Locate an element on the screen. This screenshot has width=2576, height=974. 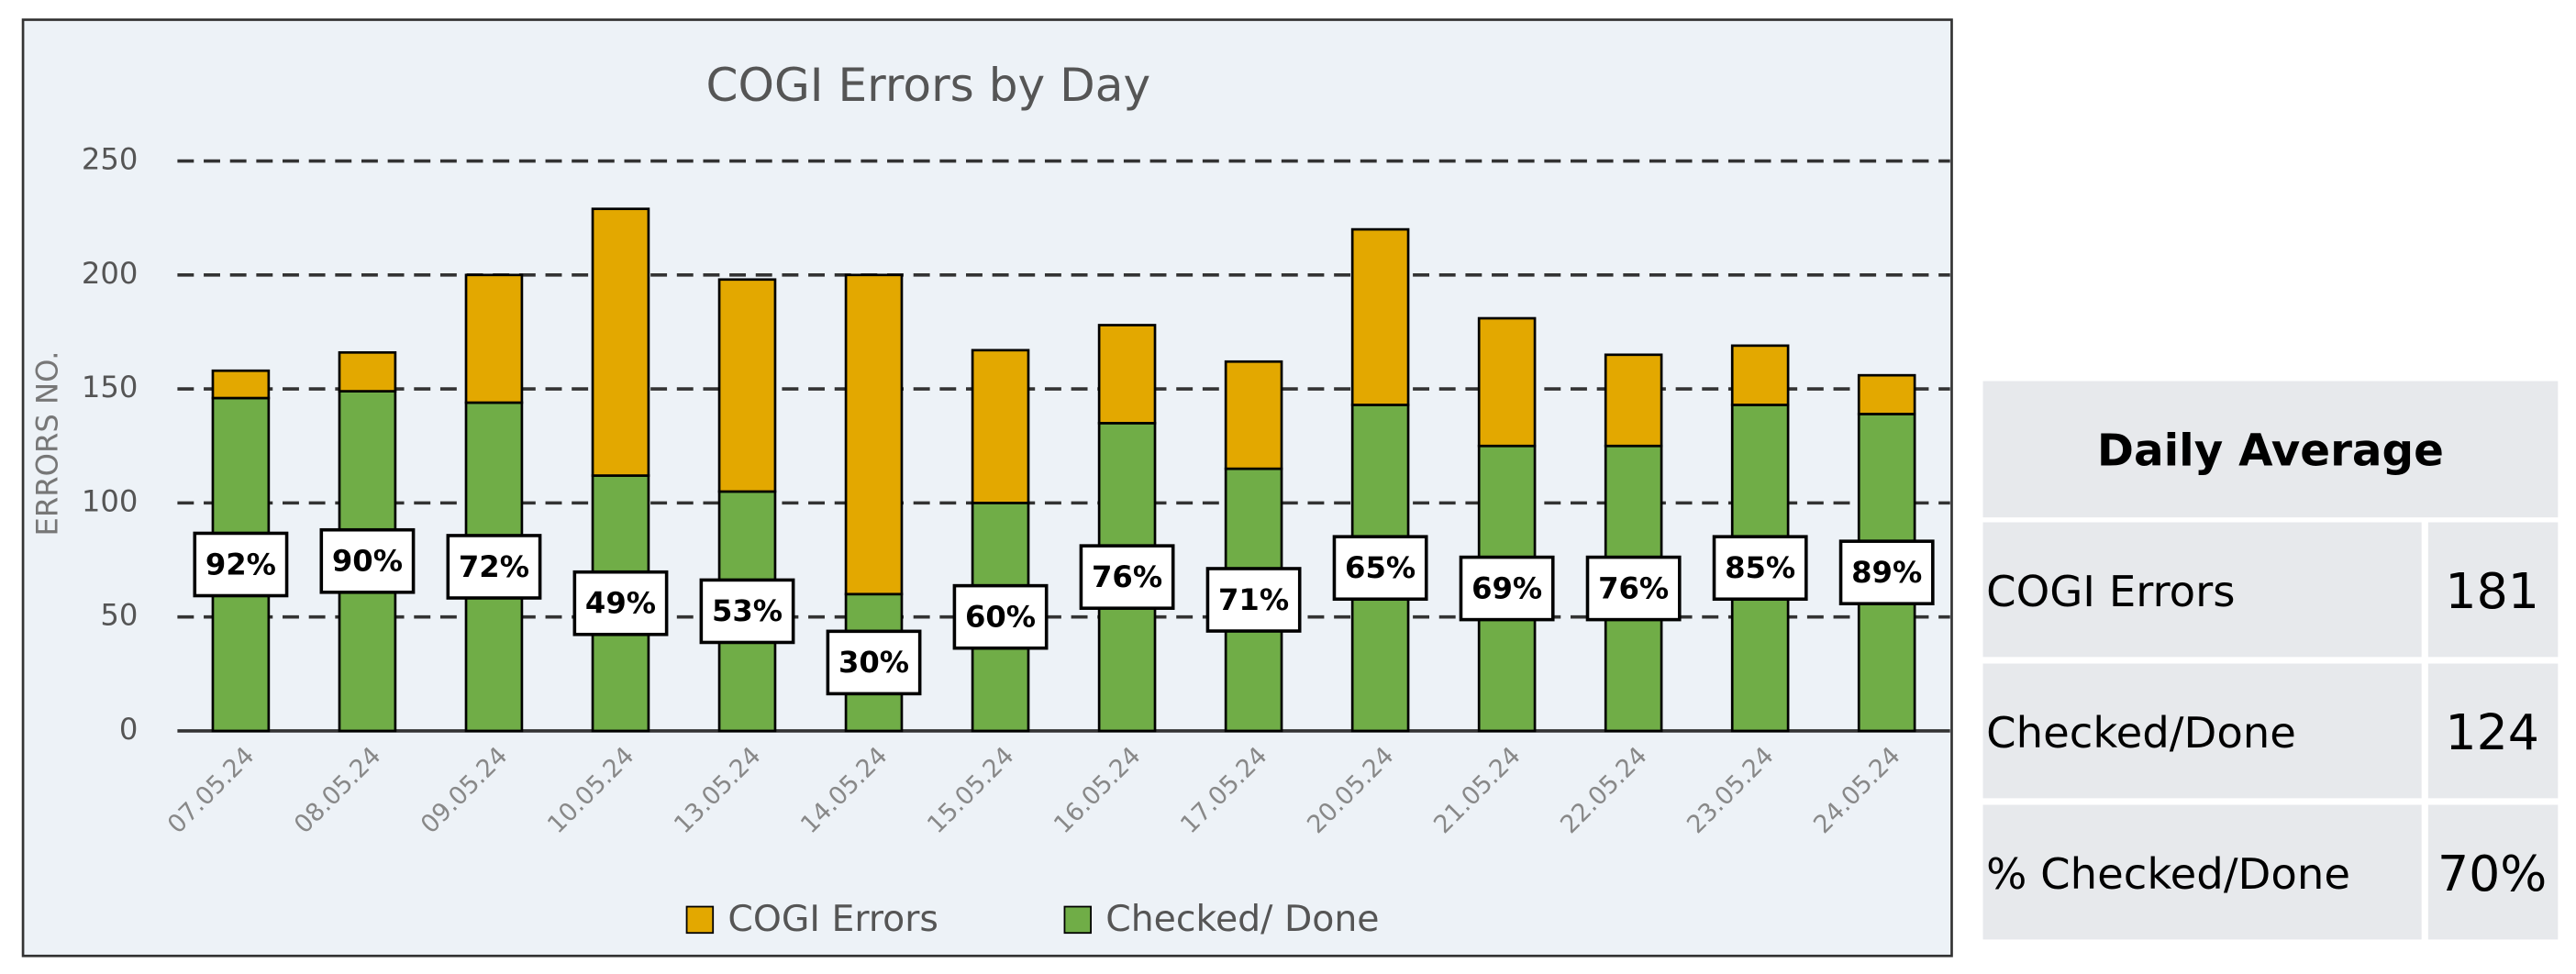
percent-label: 60% is located at coordinates (1000, 616).